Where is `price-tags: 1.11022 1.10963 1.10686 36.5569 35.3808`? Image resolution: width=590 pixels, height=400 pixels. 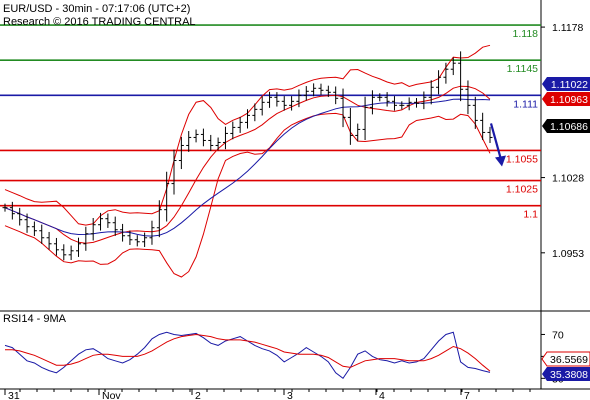
price-tags: 1.11022 1.10963 1.10686 36.5569 35.3808 is located at coordinates (565, 229).